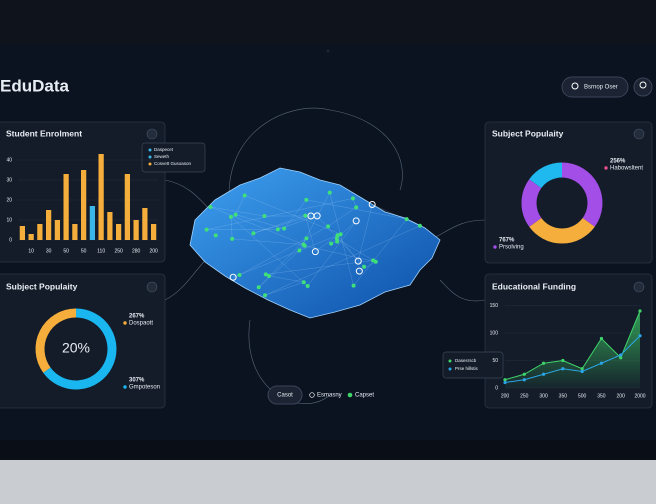 Image resolution: width=656 pixels, height=504 pixels. I want to click on x-tick-label: 350, so click(563, 396).